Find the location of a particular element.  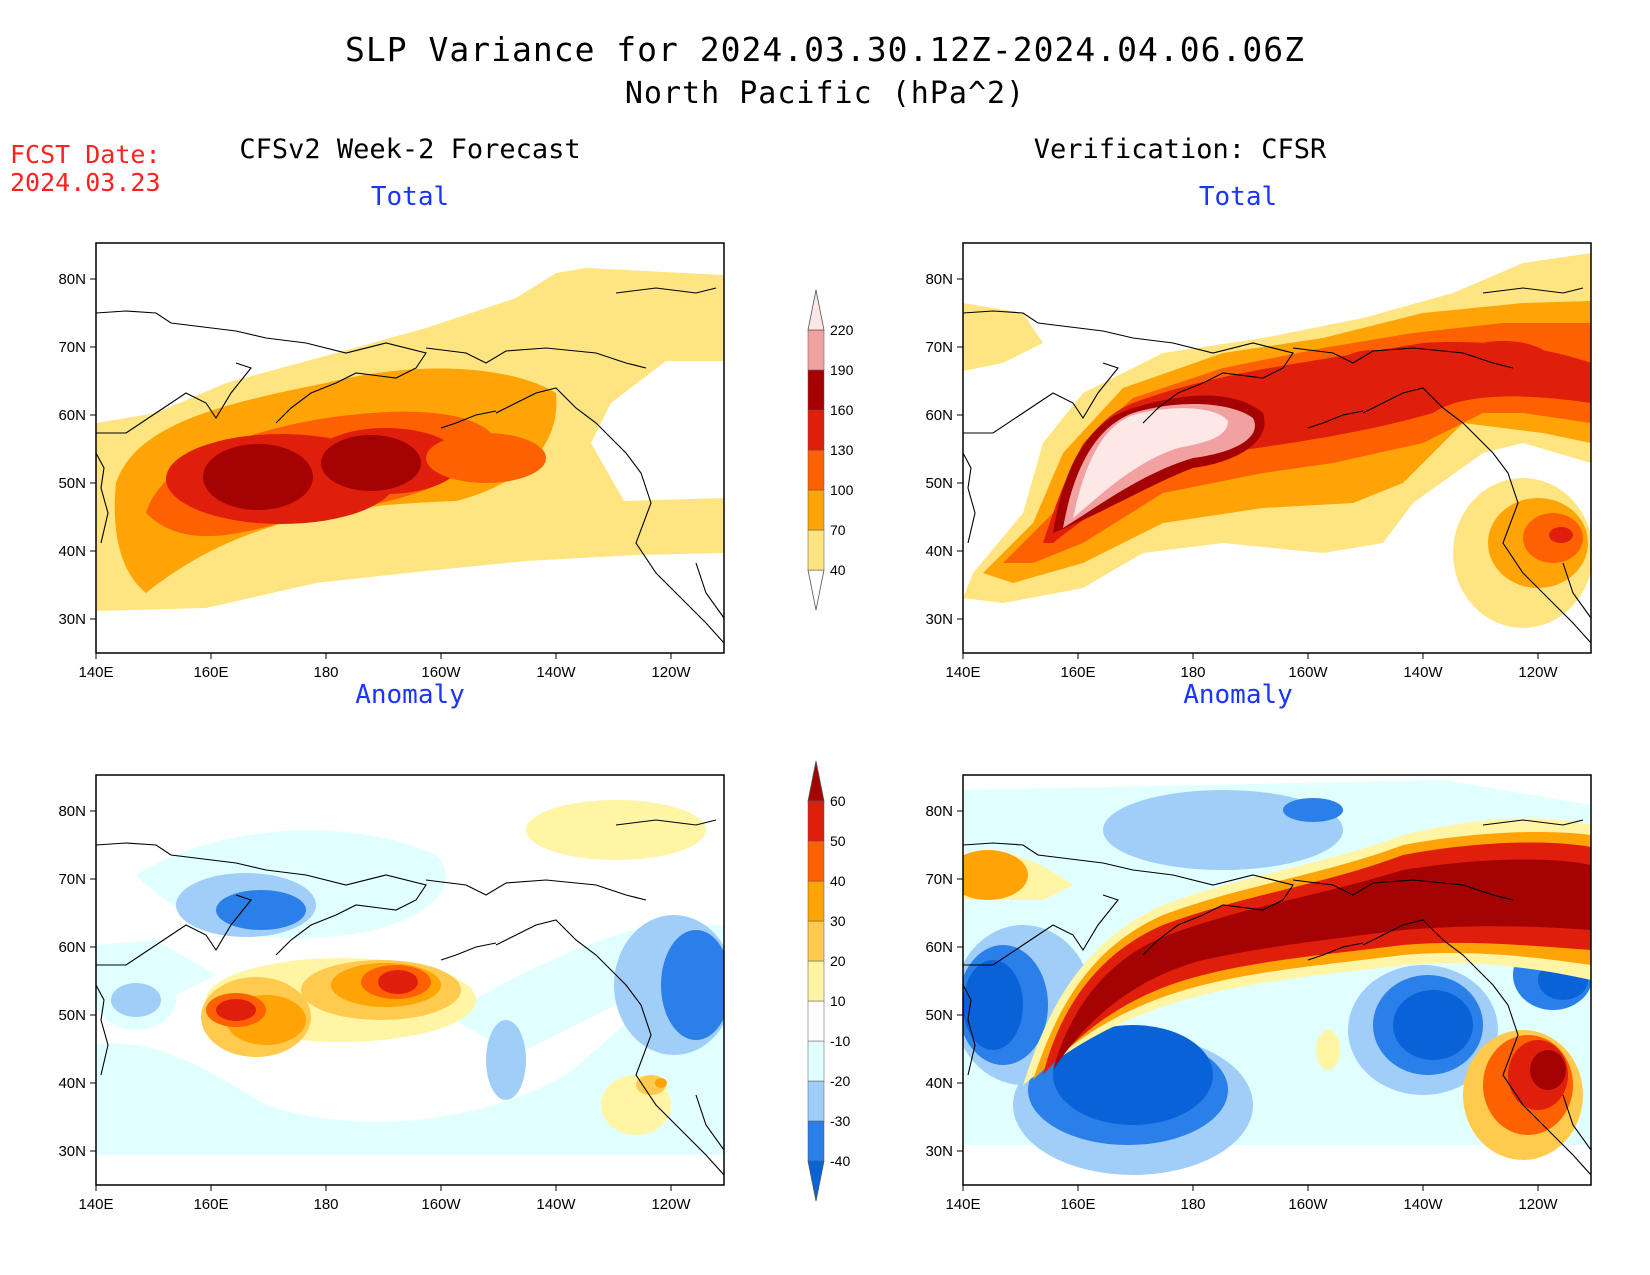

contour-fill-verification-anomaly is located at coordinates (1277, 980).